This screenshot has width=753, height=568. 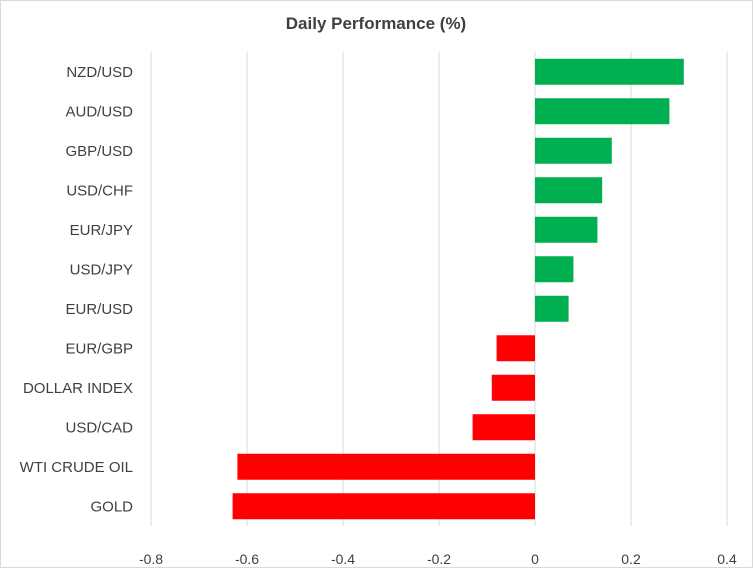 What do you see at coordinates (101, 230) in the screenshot?
I see `category-label: EUR/JPY` at bounding box center [101, 230].